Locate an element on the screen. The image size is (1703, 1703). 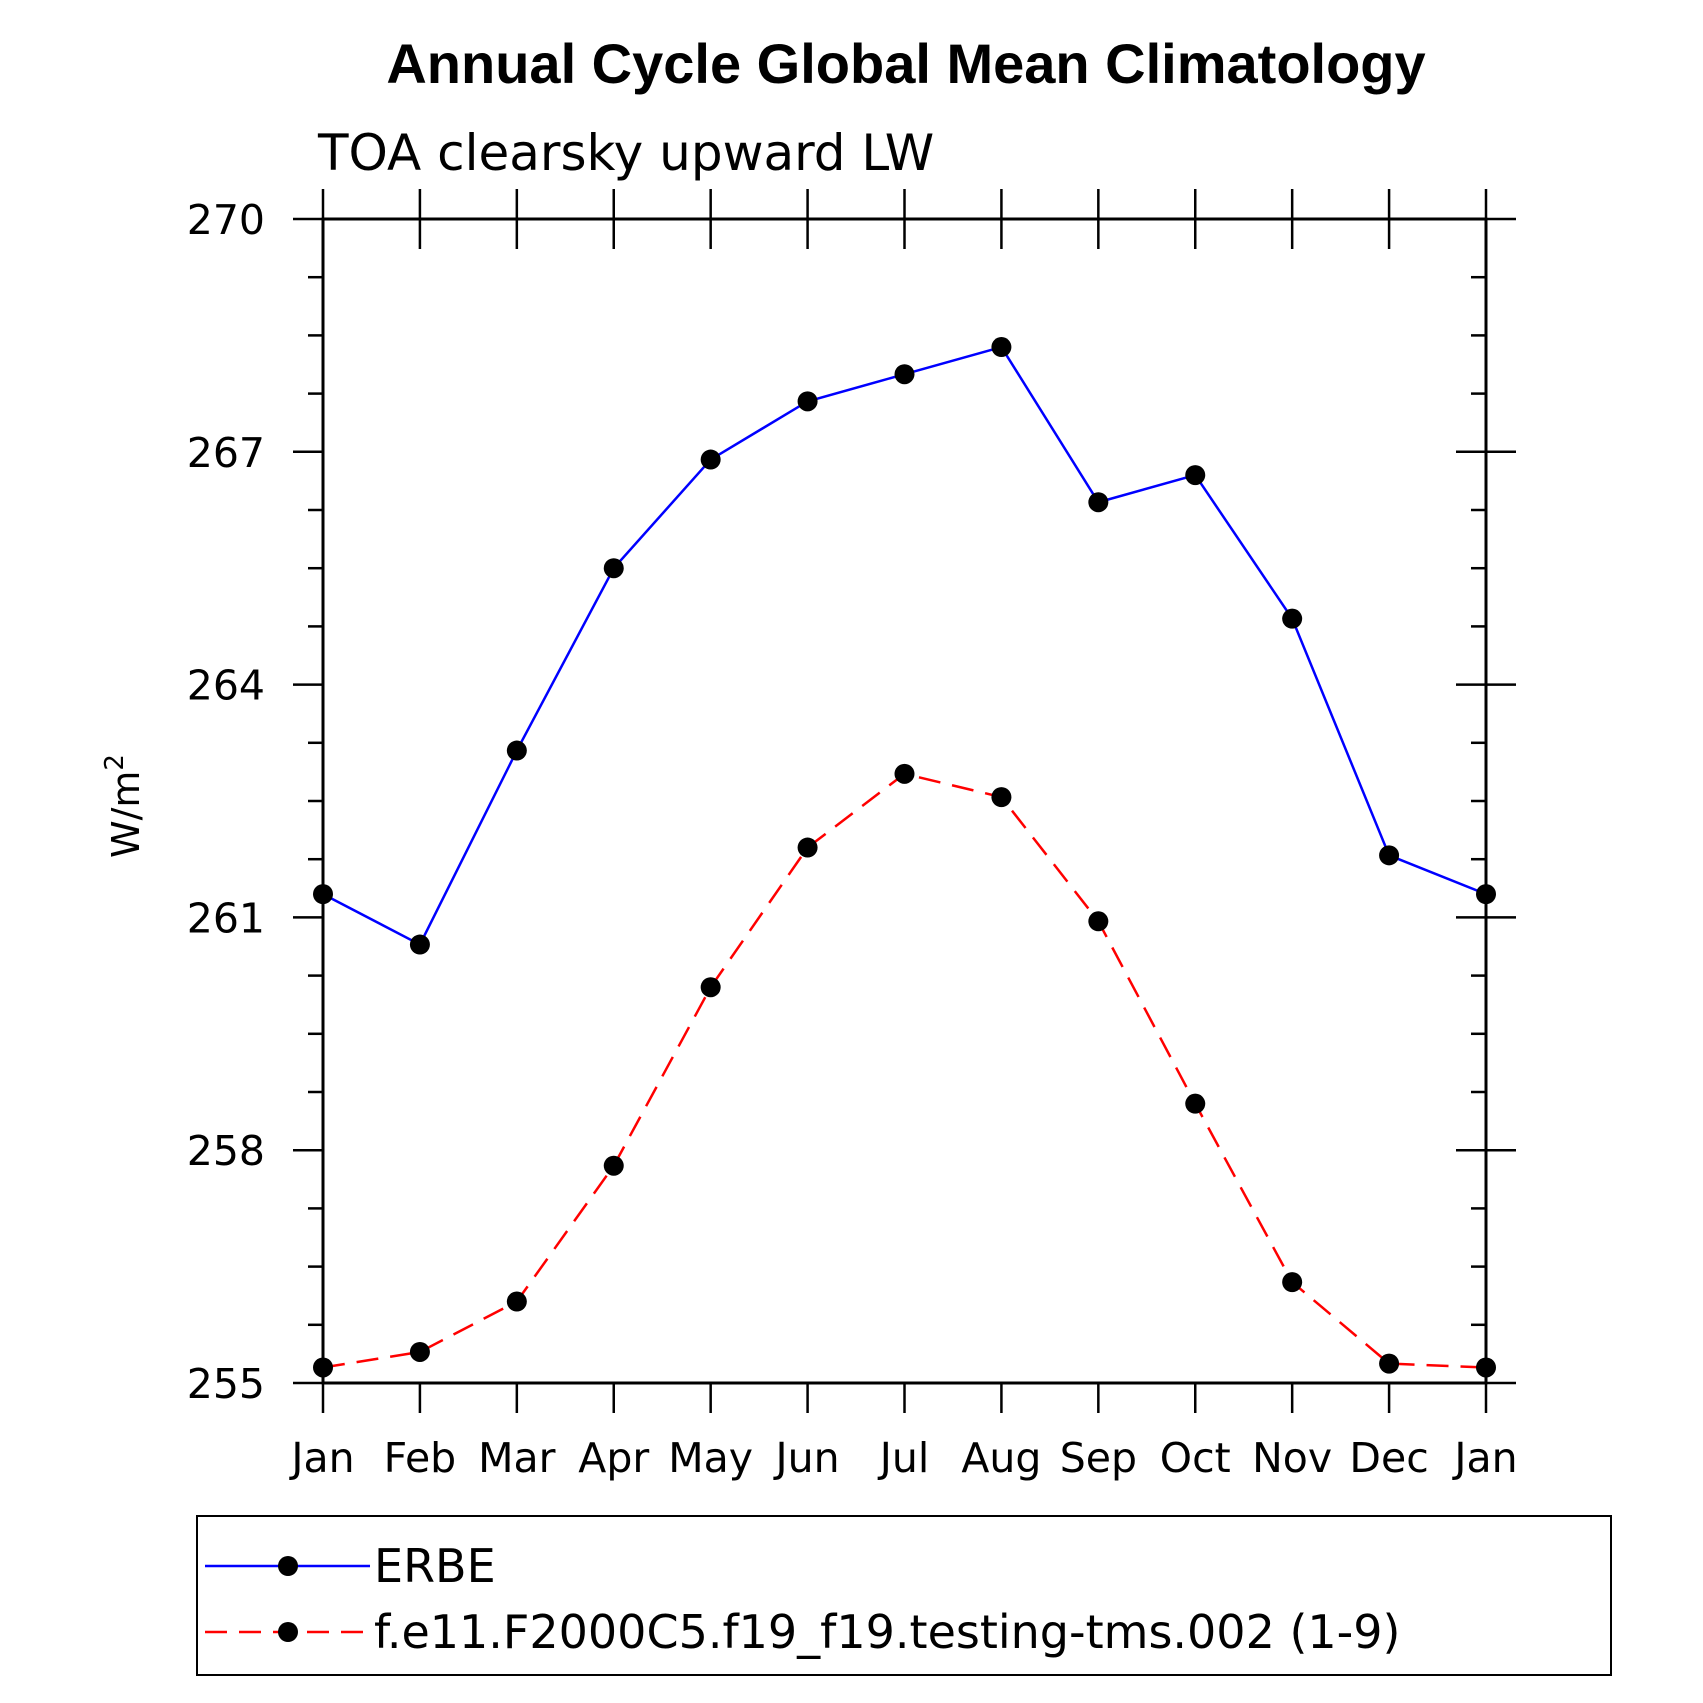
x-tick-label: Oct is located at coordinates (1195, 1458).